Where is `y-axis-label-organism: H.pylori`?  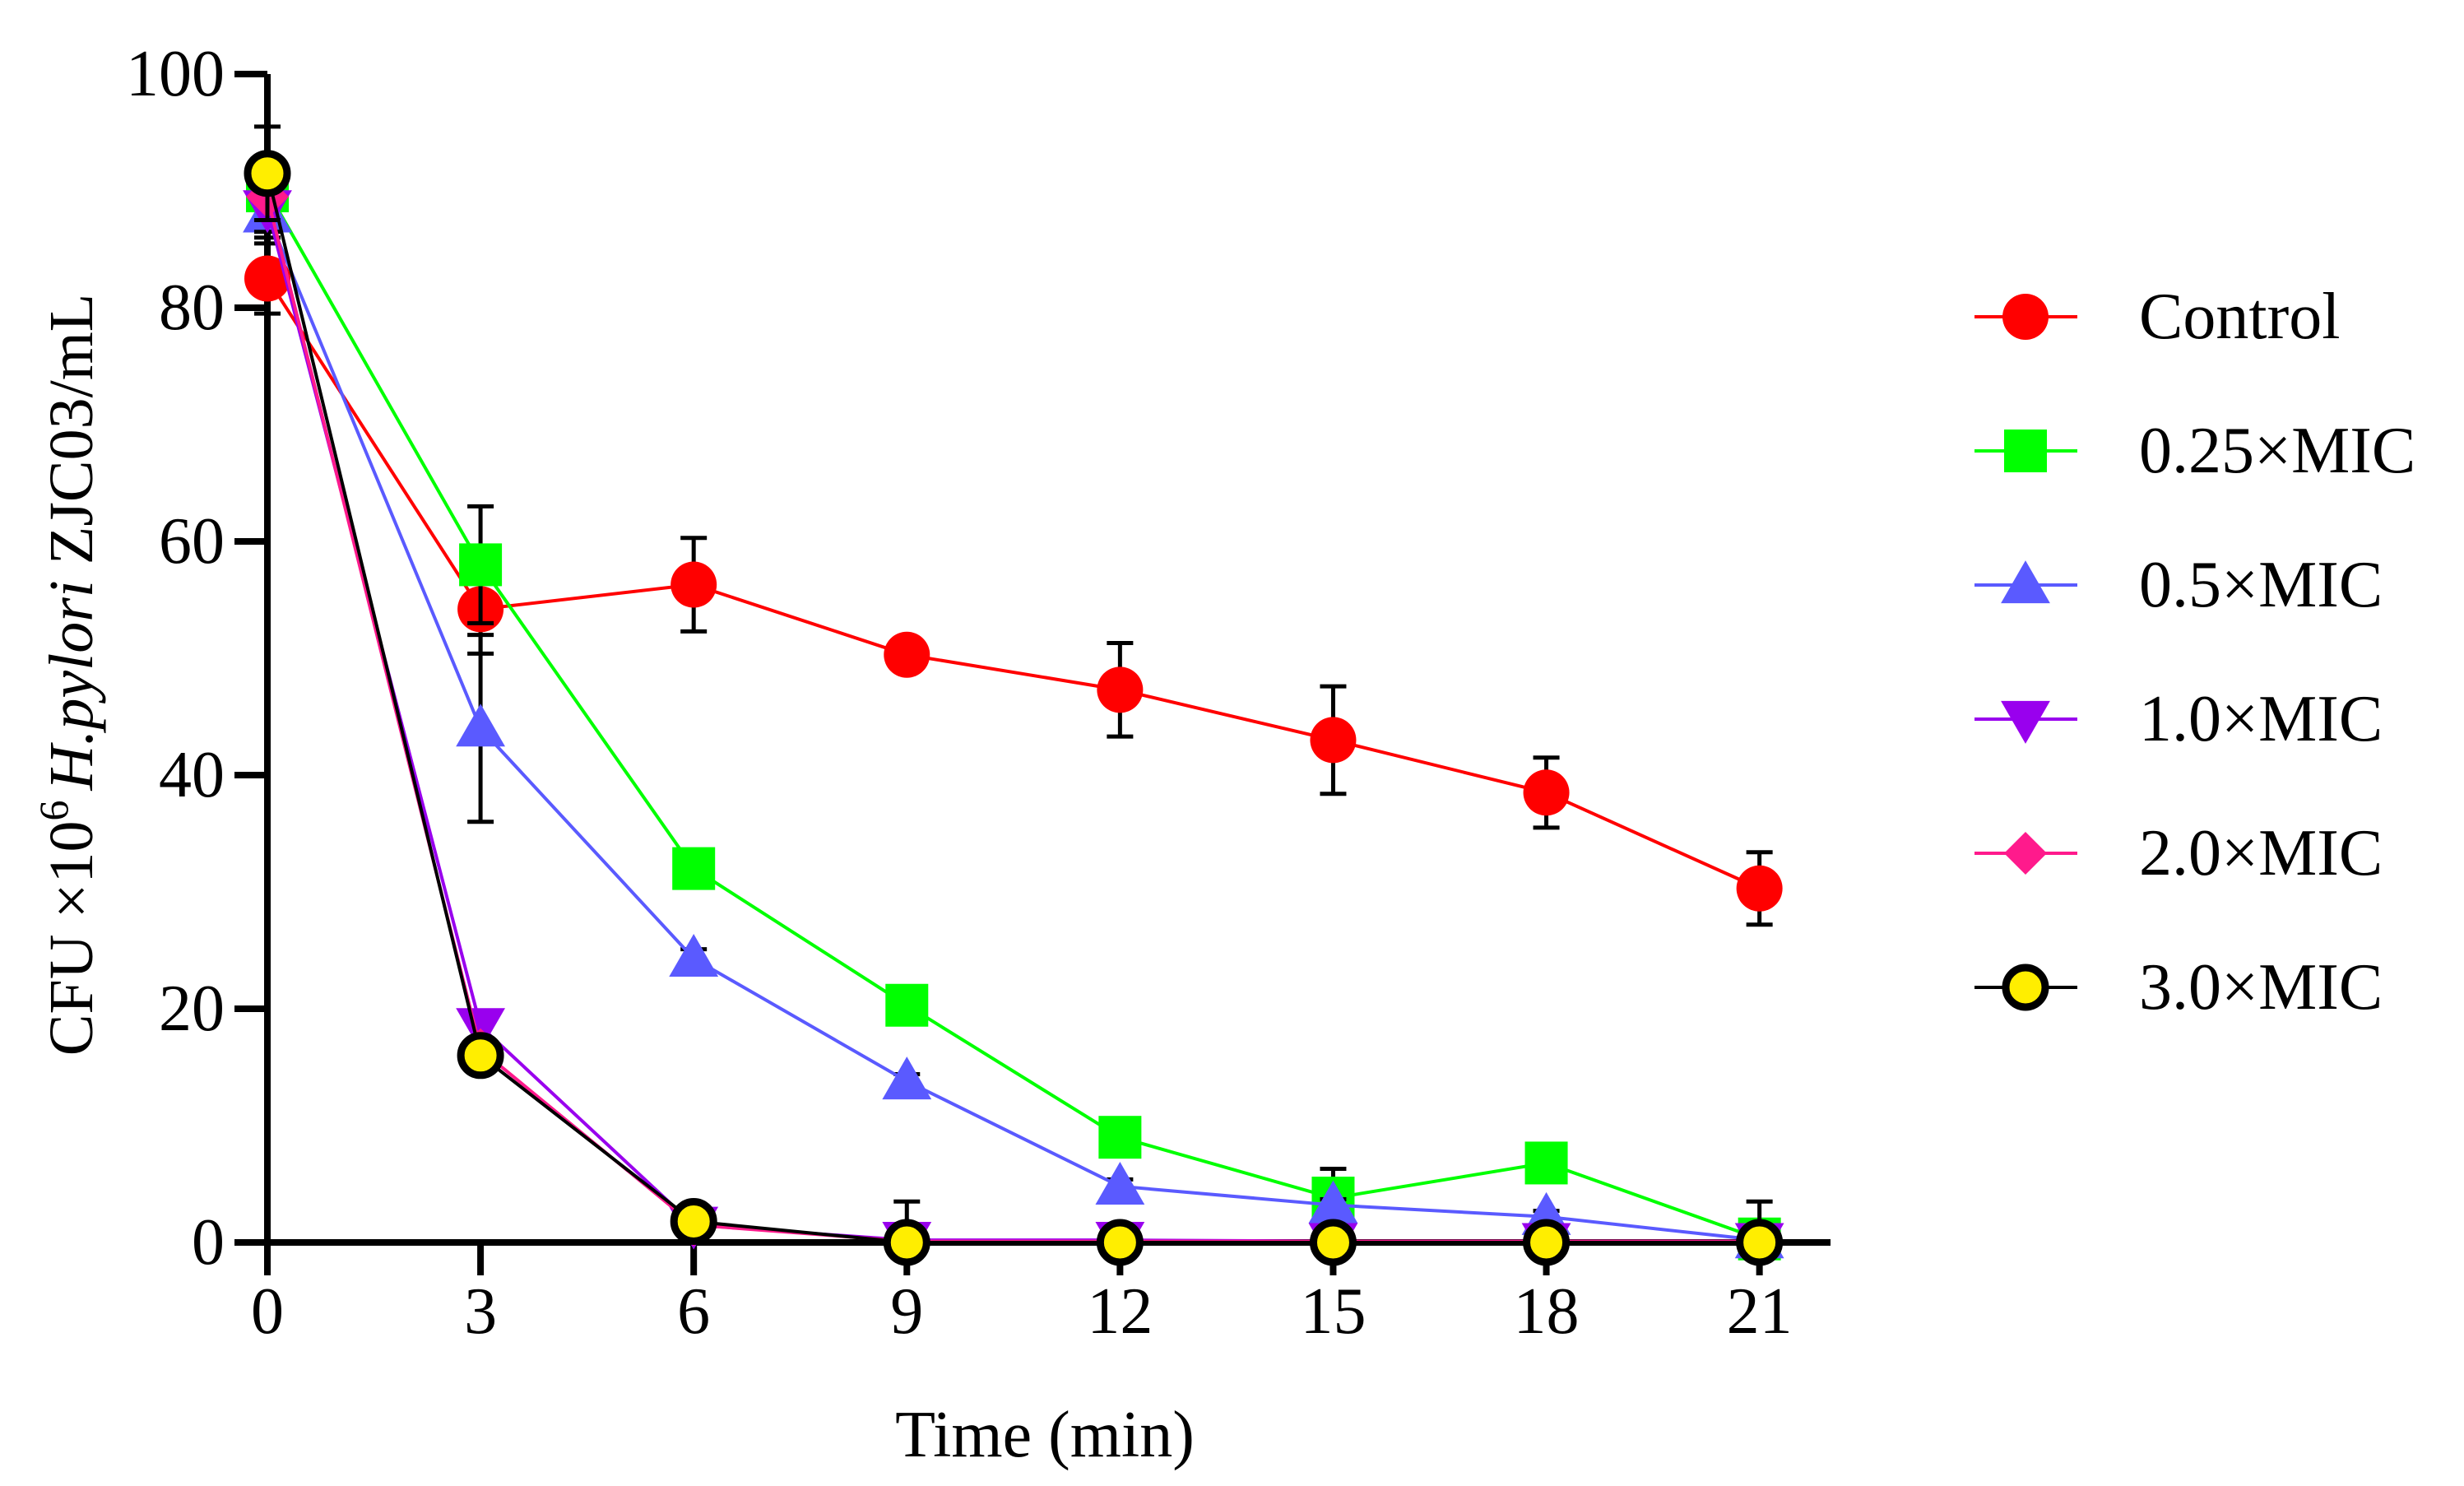
y-axis-label-organism: H.pylori is located at coordinates (71, 685).